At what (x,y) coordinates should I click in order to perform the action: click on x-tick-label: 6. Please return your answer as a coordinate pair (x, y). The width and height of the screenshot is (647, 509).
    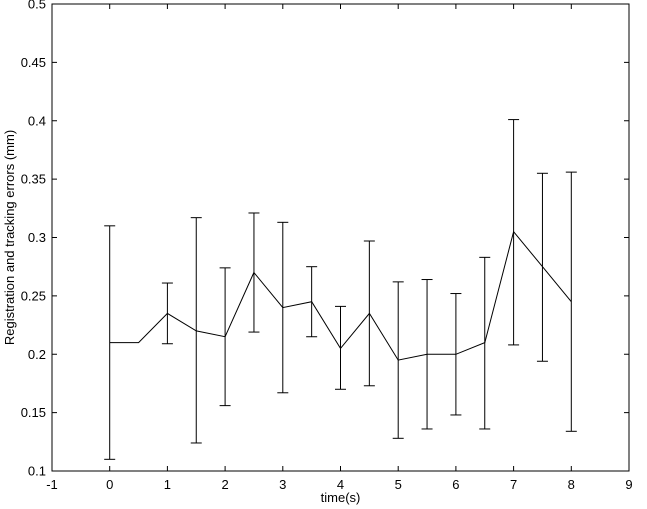
    Looking at the image, I should click on (455, 484).